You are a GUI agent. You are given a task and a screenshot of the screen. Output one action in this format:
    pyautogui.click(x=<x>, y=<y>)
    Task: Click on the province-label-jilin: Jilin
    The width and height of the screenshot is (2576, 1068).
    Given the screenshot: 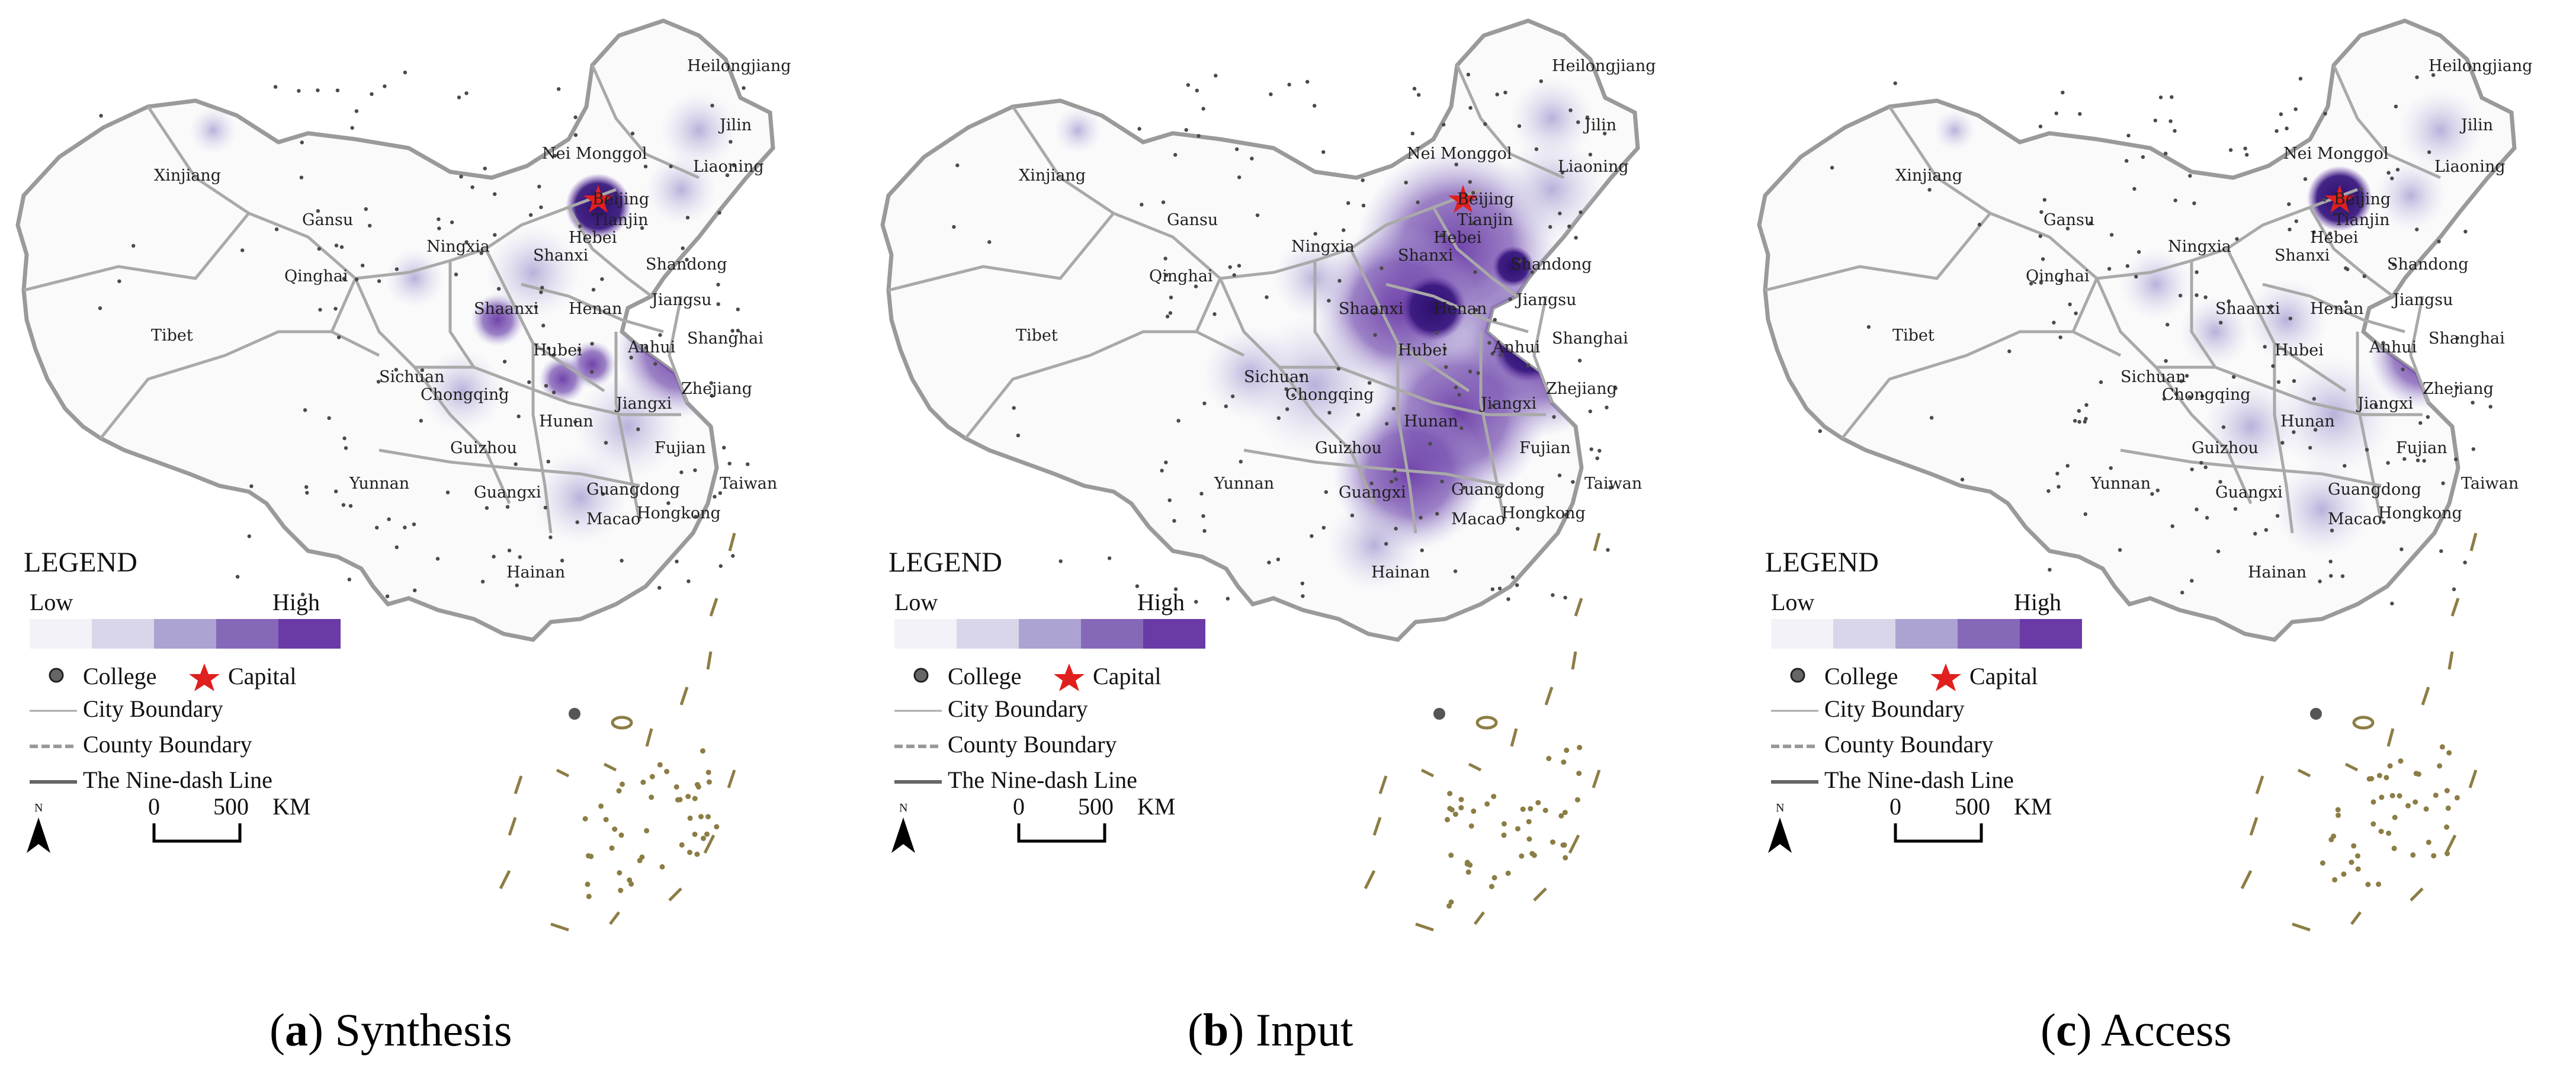 What is the action you would take?
    pyautogui.click(x=735, y=125)
    